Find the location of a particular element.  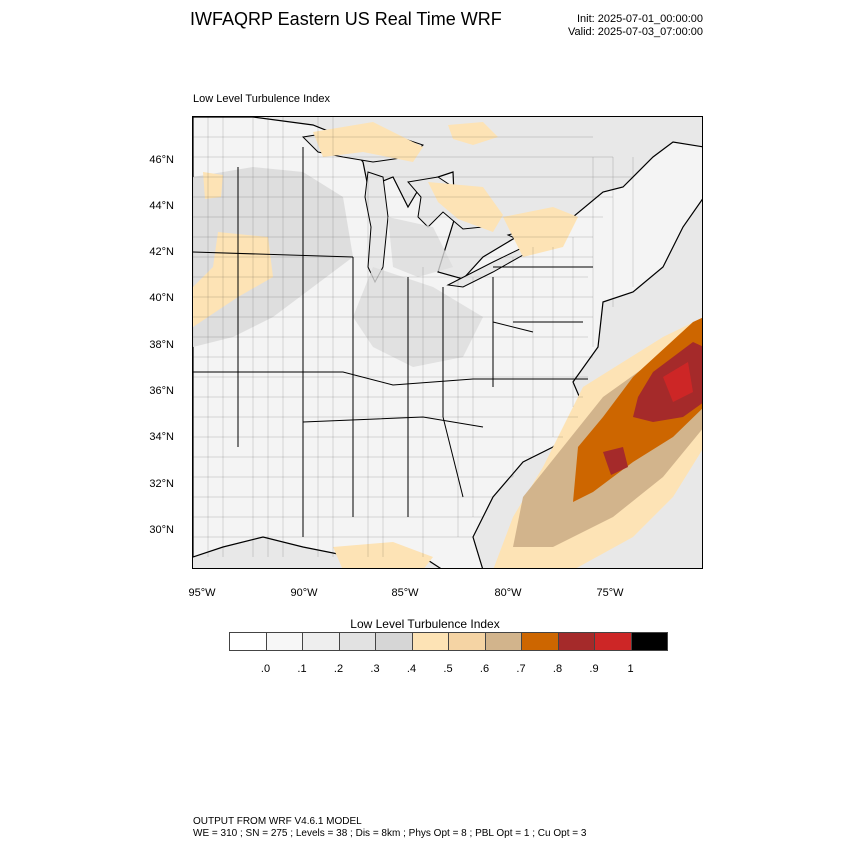

colorbar-tick-label: .4 is located at coordinates (411, 669).